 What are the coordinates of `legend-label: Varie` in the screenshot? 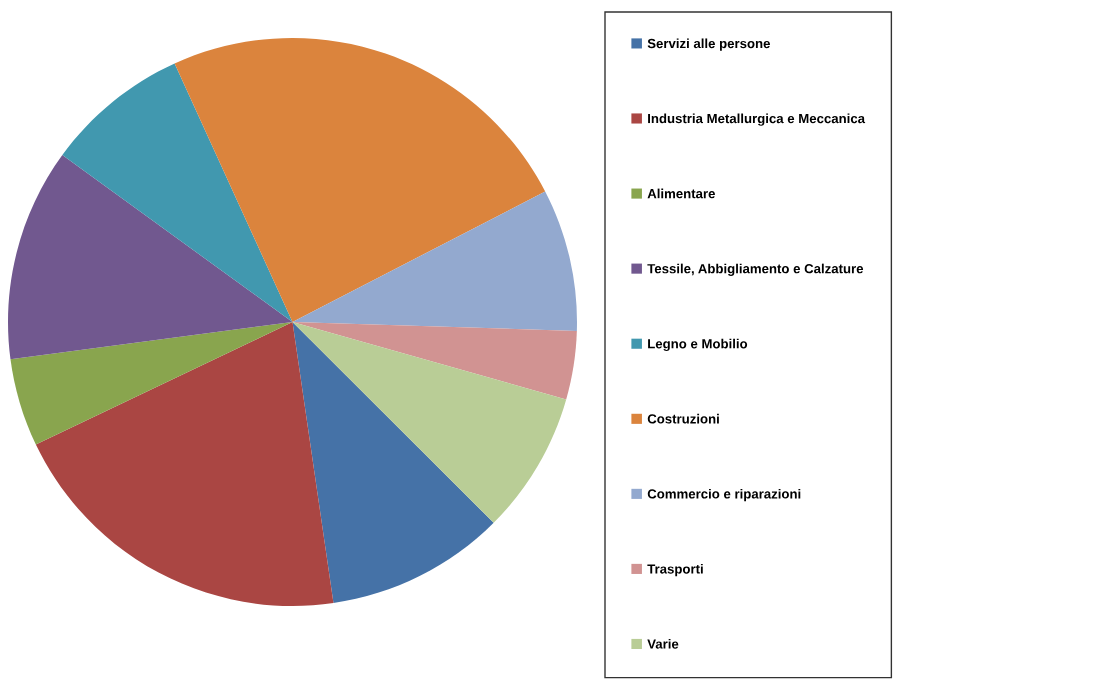 It's located at (663, 643).